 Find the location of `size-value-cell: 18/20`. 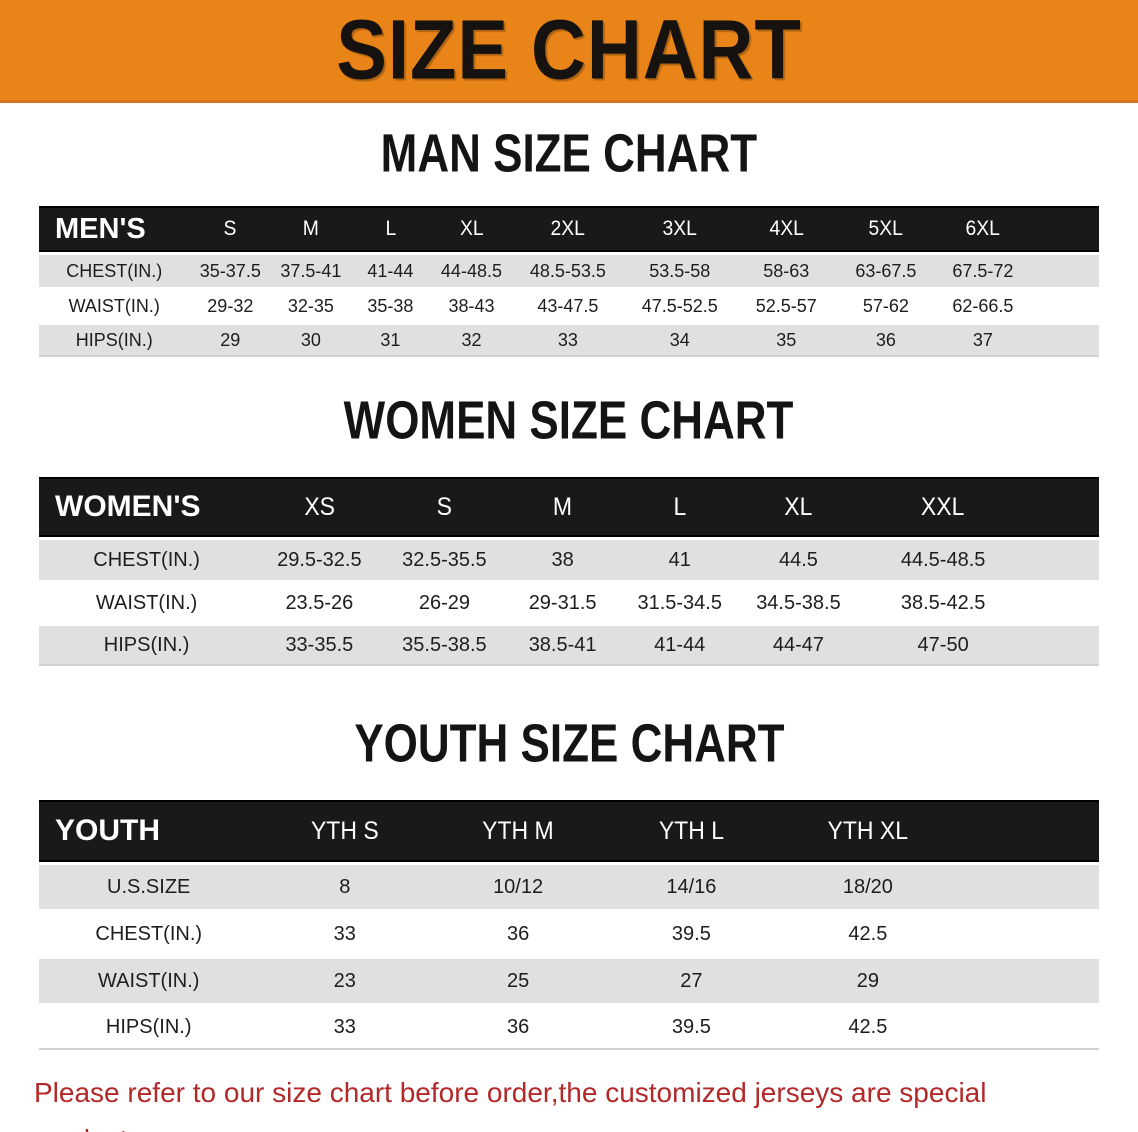

size-value-cell: 18/20 is located at coordinates (867, 887).